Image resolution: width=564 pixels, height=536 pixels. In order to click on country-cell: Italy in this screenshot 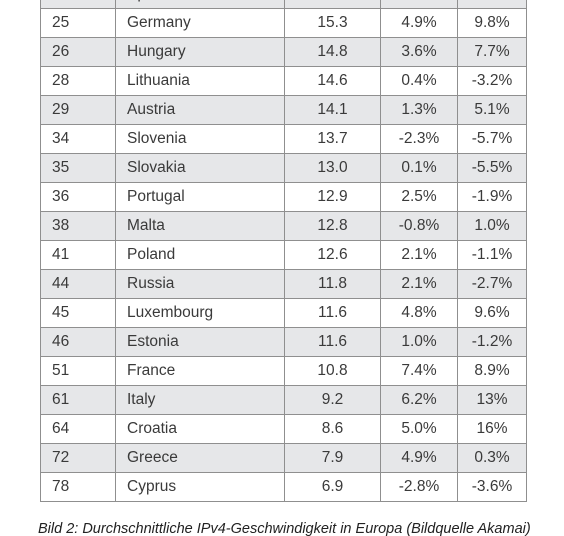, I will do `click(200, 400)`.